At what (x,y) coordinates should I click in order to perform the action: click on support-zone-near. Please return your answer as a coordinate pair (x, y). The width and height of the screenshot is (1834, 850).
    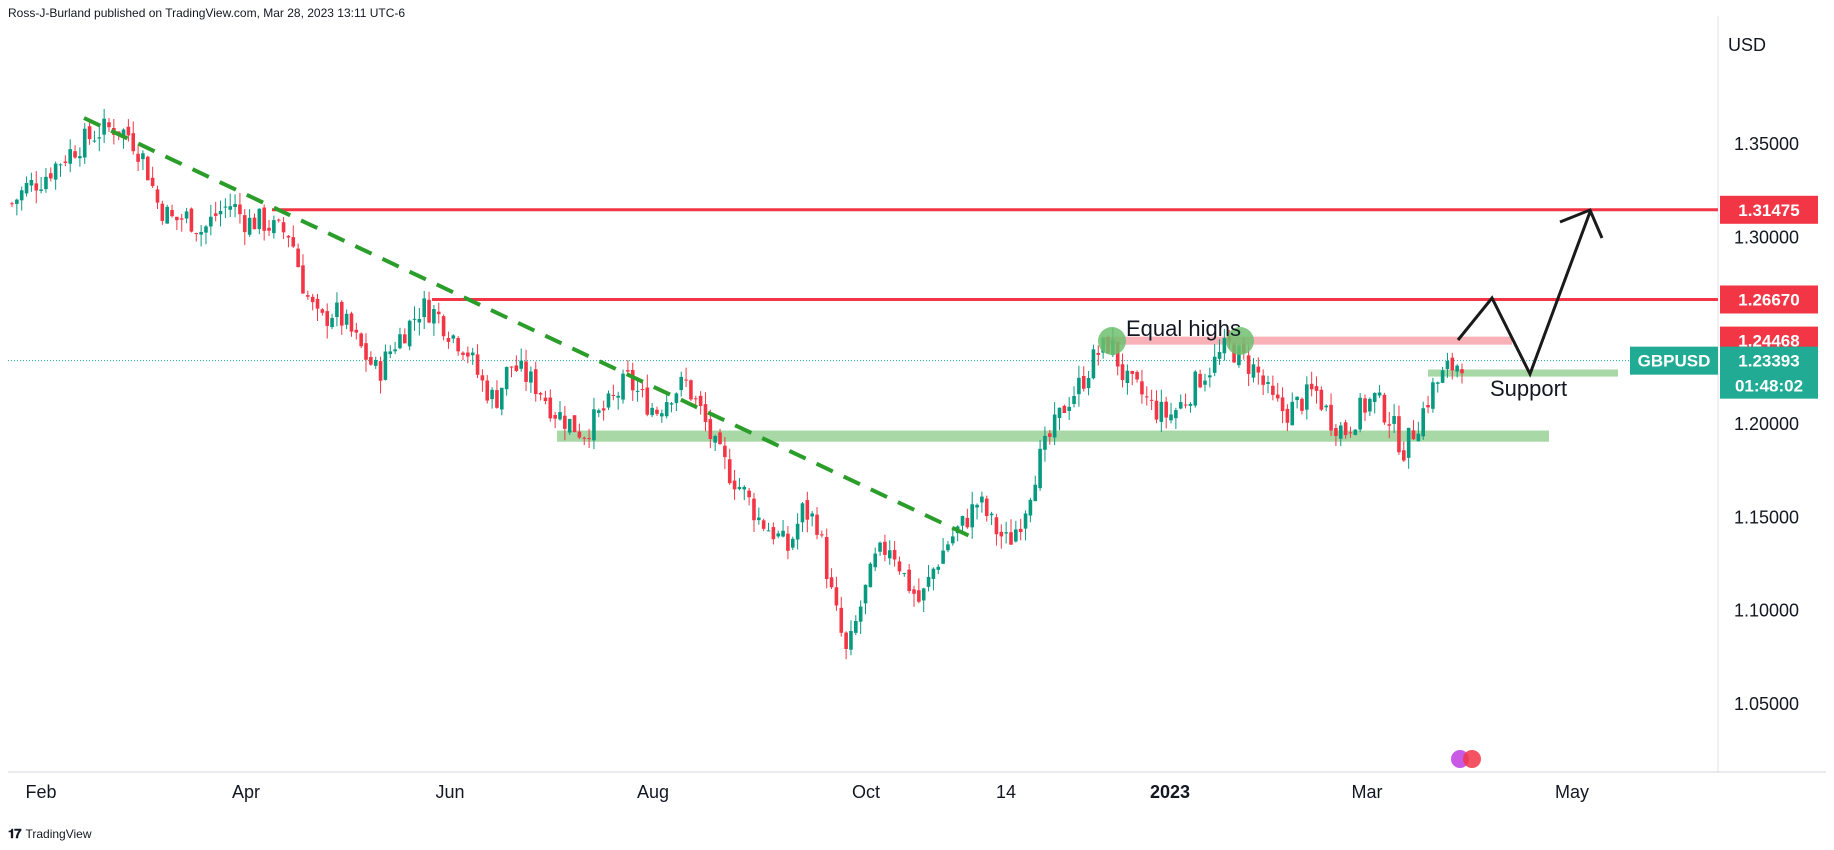
    Looking at the image, I should click on (1523, 373).